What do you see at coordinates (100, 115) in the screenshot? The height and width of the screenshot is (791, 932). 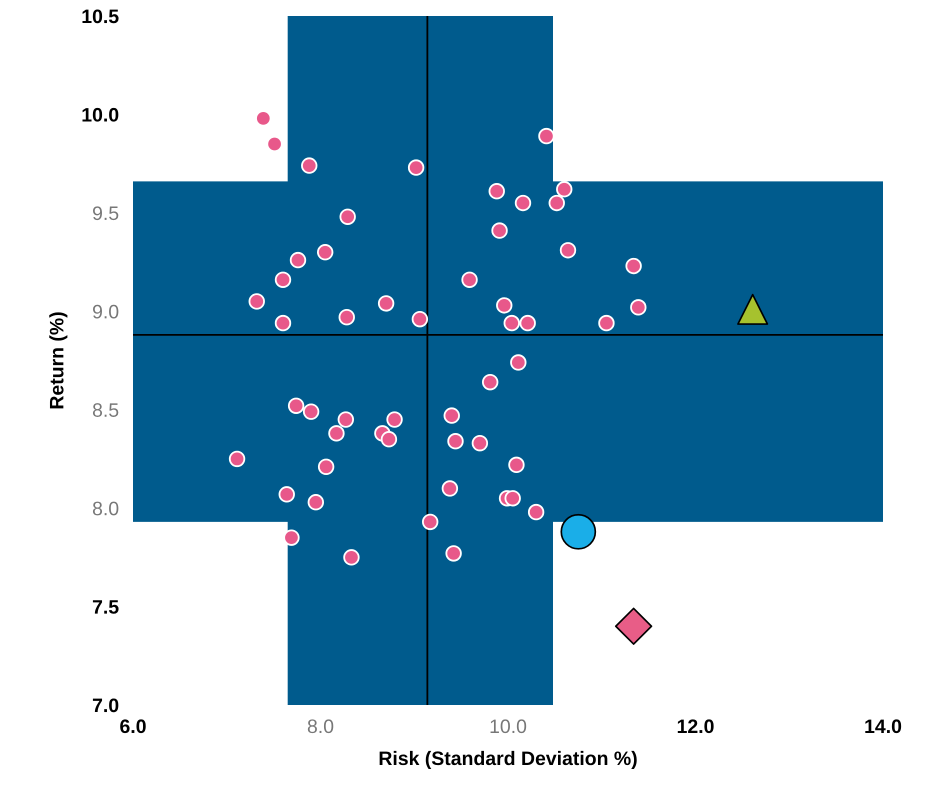 I see `y-tick-label: 10.0` at bounding box center [100, 115].